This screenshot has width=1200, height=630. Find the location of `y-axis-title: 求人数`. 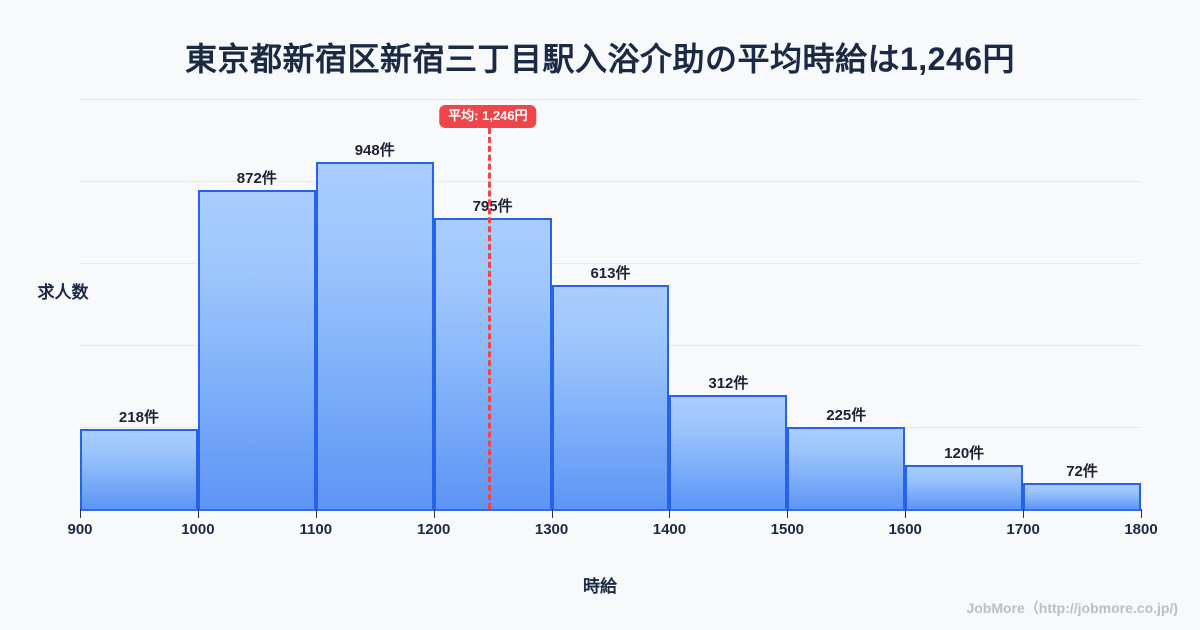

y-axis-title: 求人数 is located at coordinates (63, 292).